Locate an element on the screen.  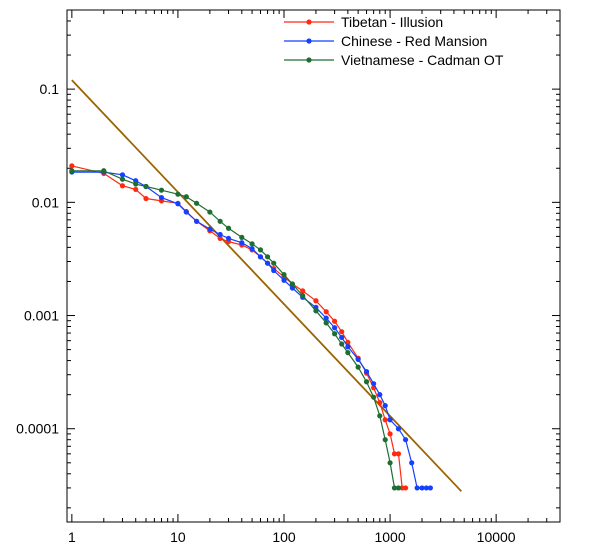
legend-swatch-marker-tibetan-illusion is located at coordinates (309, 22).